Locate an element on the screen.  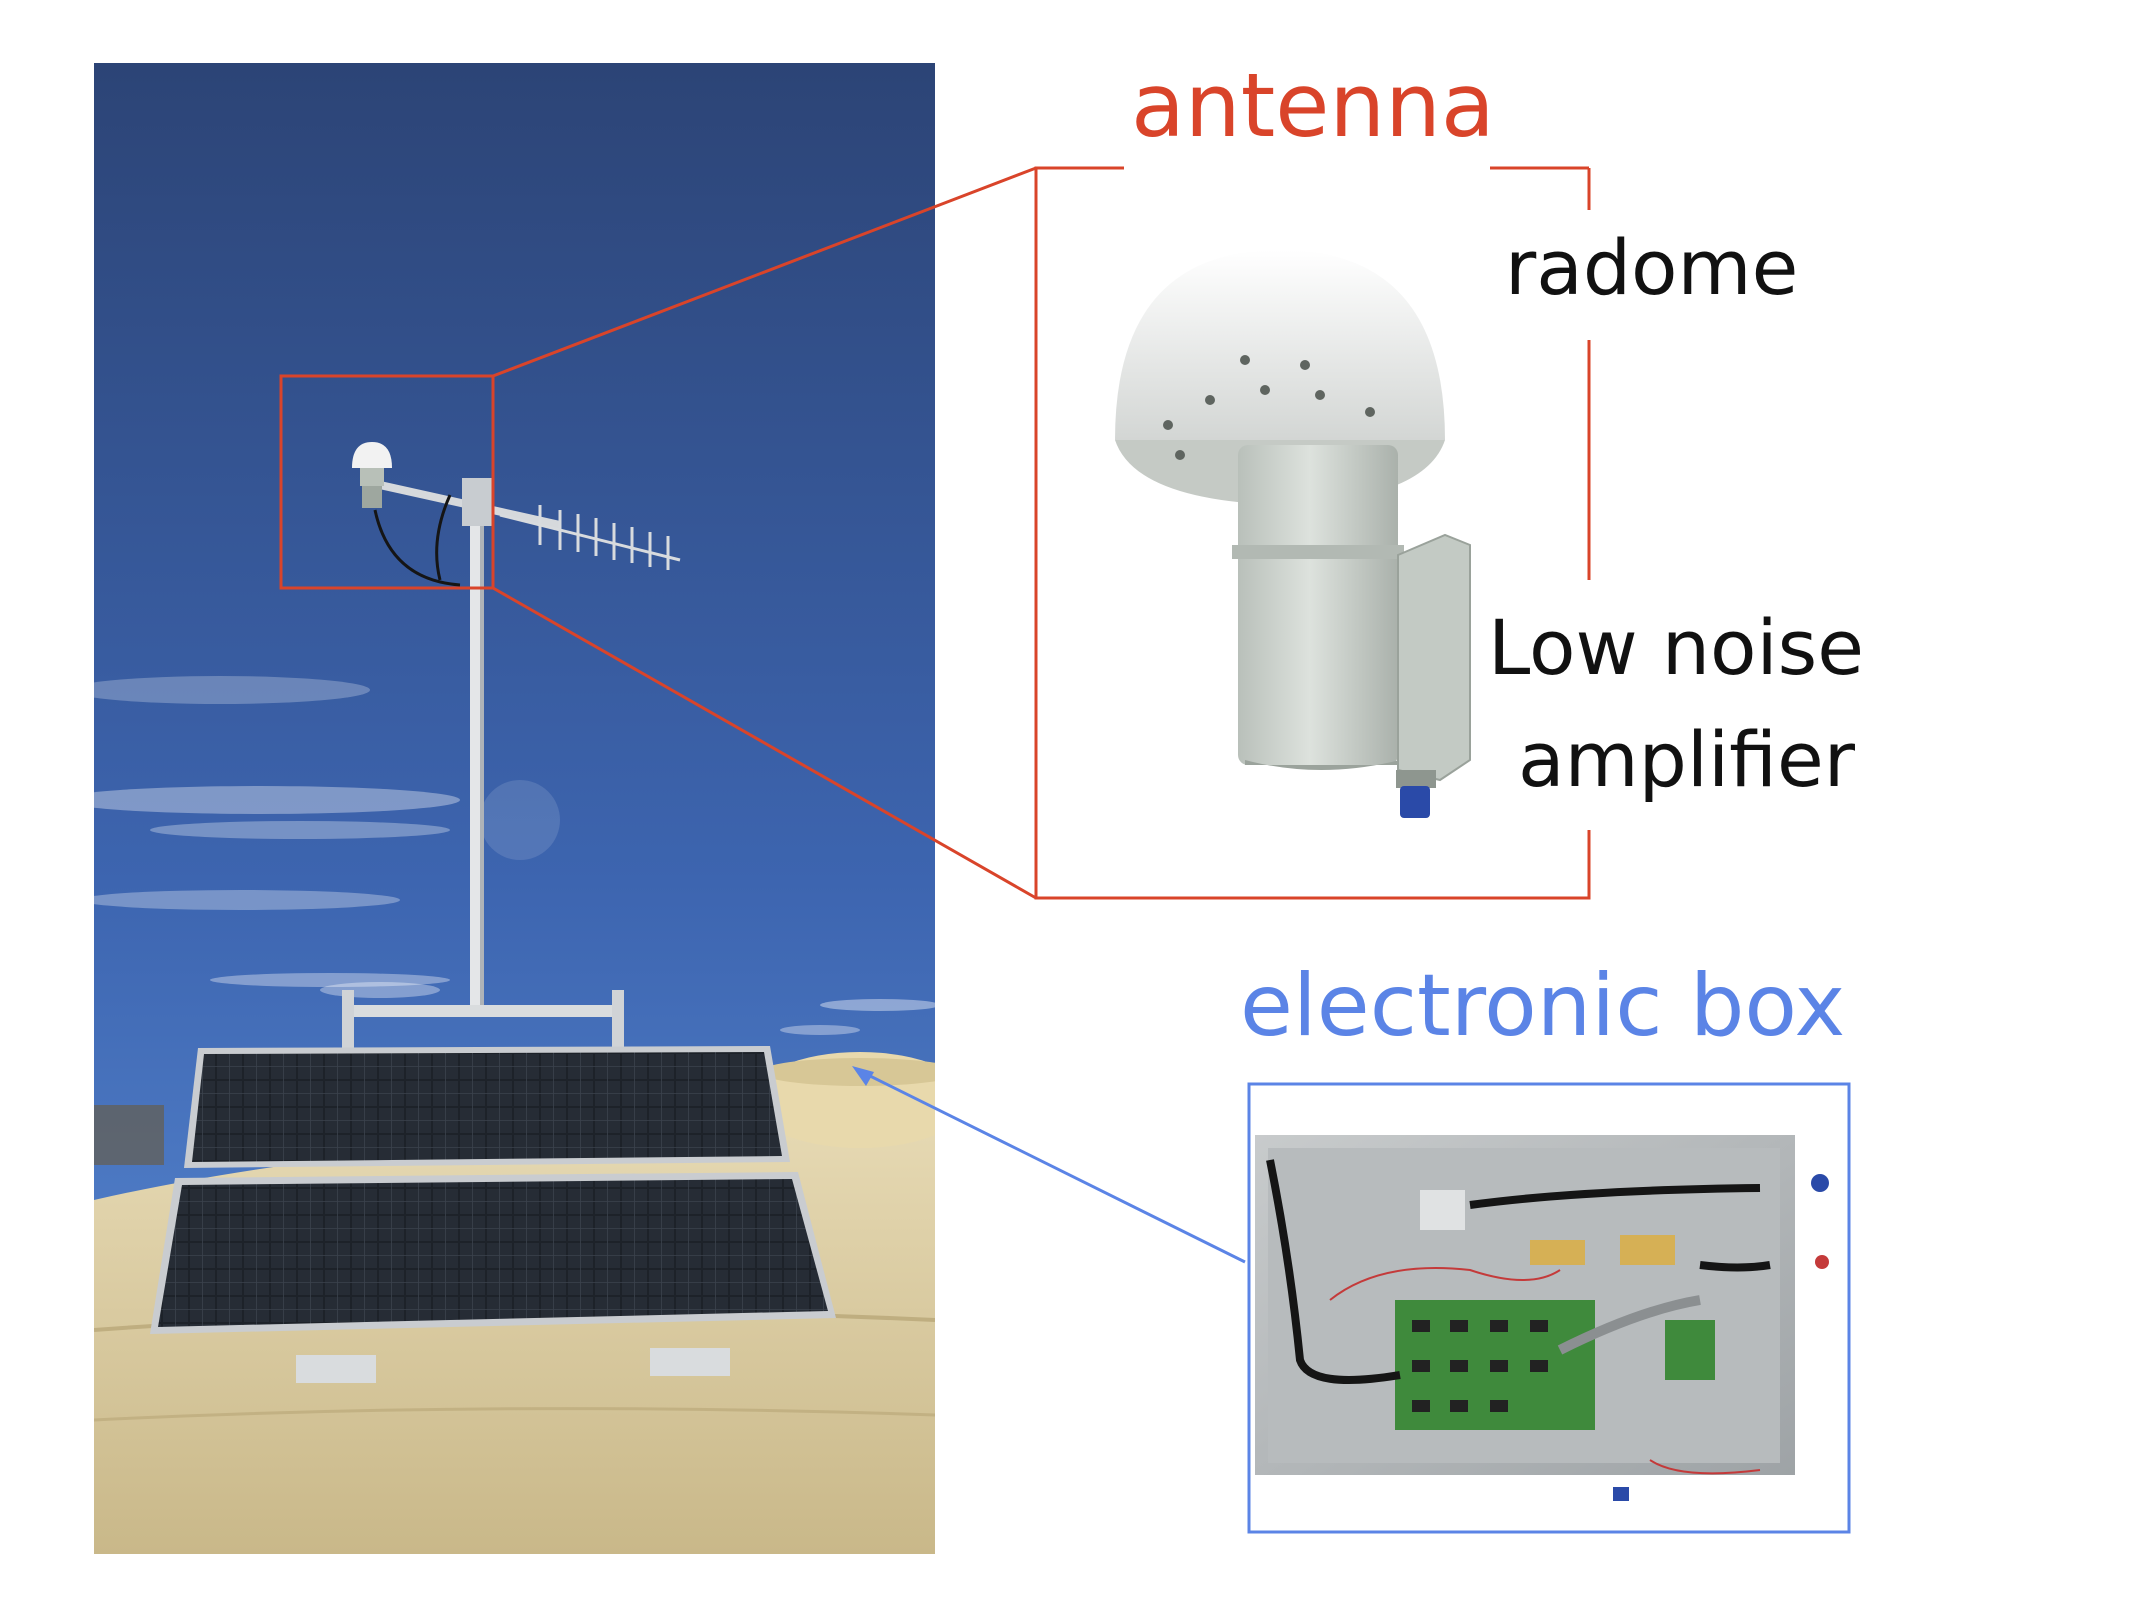
lna-connector-box is located at coordinates (1434, 657).